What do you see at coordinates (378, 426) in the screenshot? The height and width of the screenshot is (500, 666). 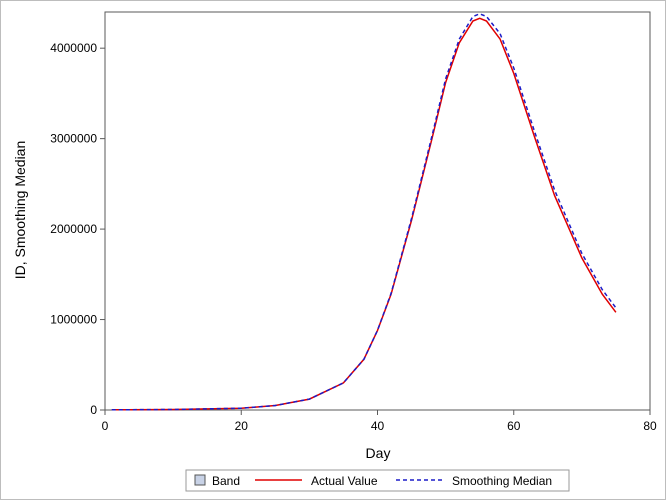 I see `x-tick-label: 40` at bounding box center [378, 426].